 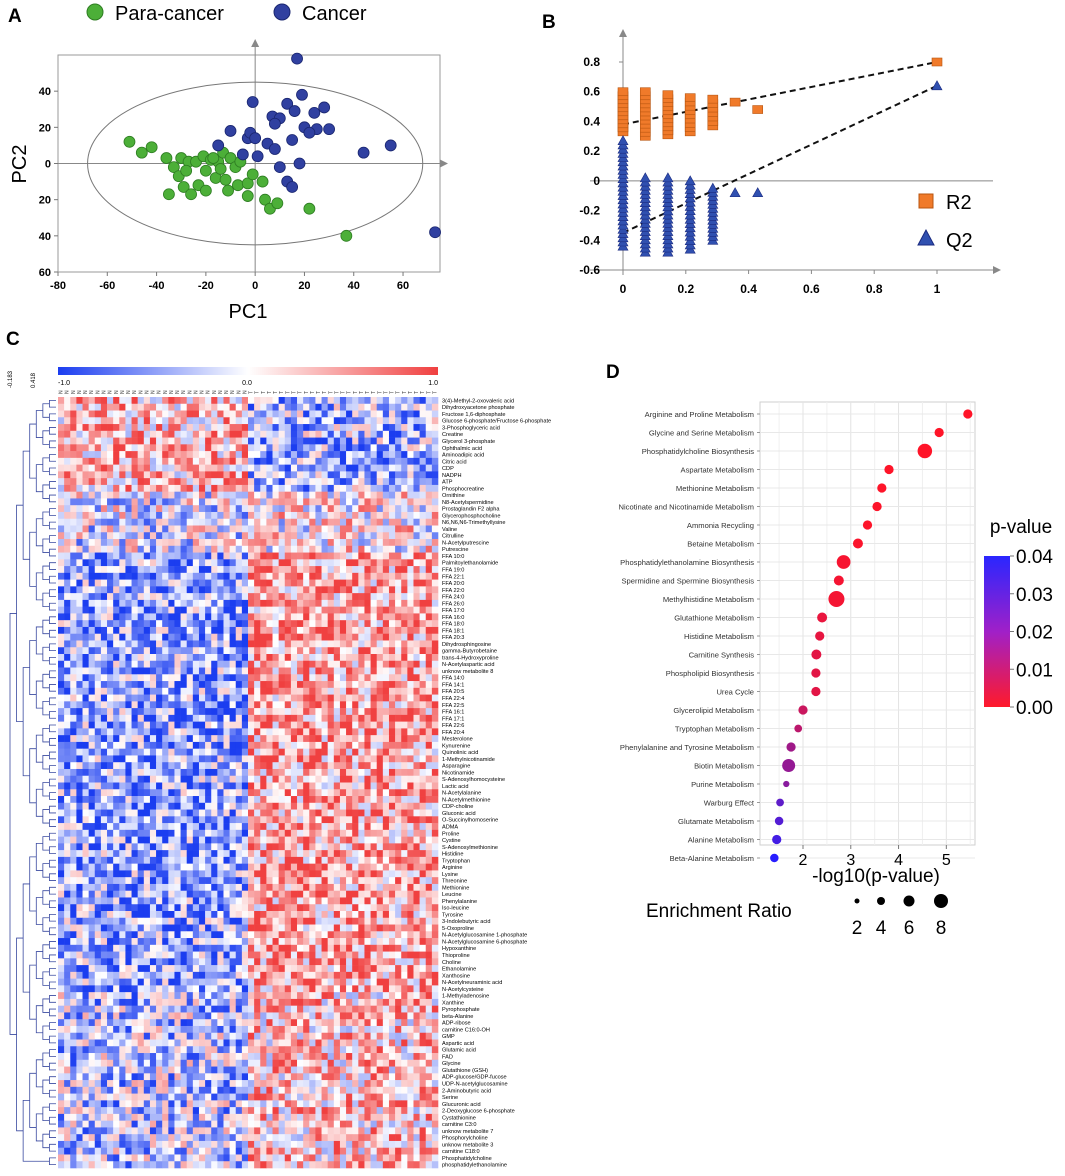 What do you see at coordinates (596, 181) in the screenshot?
I see `panel-b-ytick-label: 0` at bounding box center [596, 181].